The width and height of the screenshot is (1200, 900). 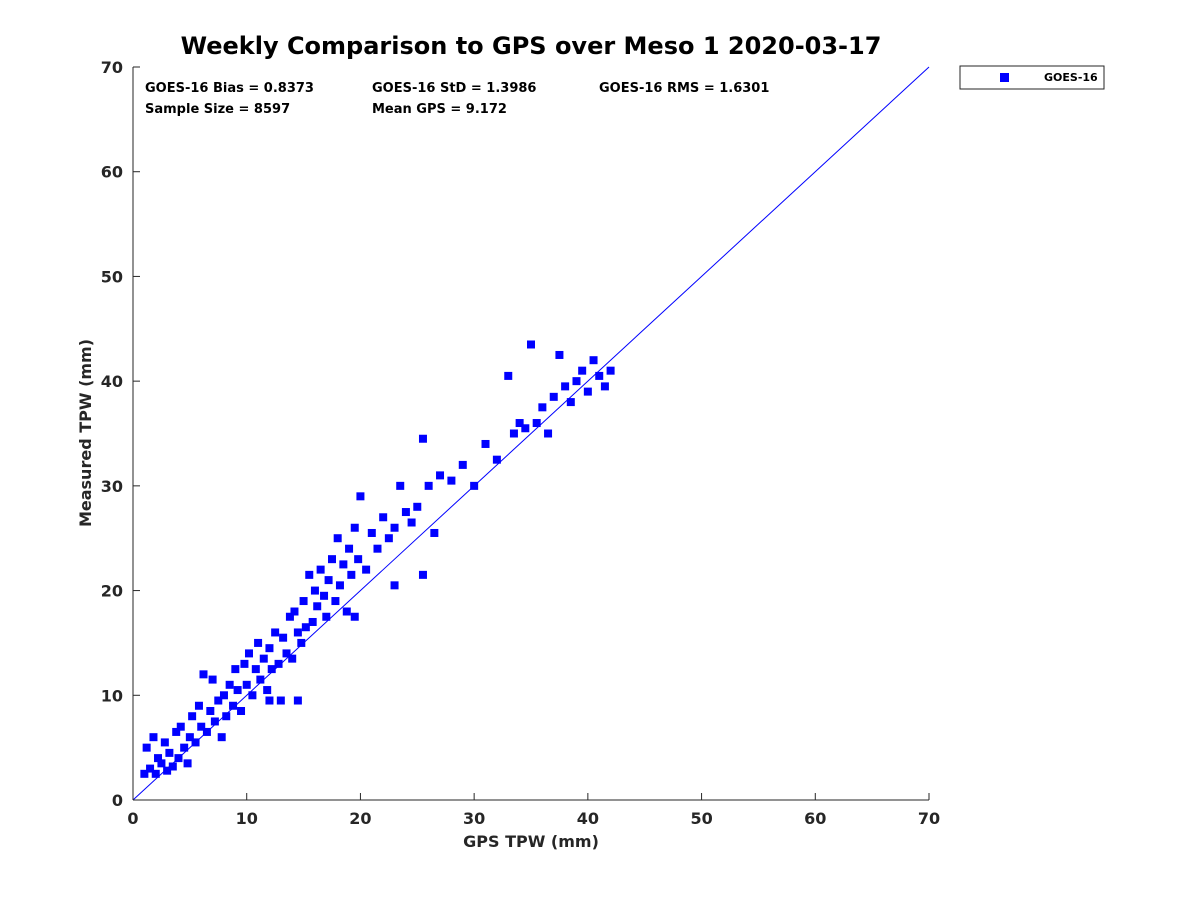 I want to click on x-axis: 0 10 20 30 40 50 60 70, so click(x=533, y=810).